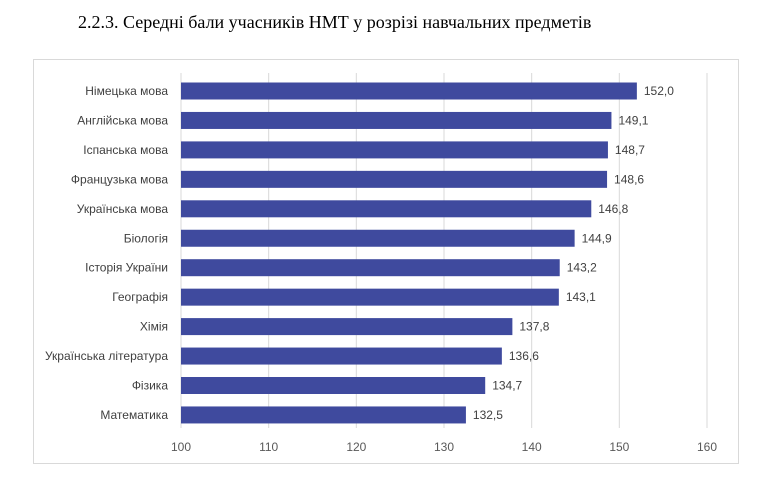 The width and height of the screenshot is (770, 489). What do you see at coordinates (619, 447) in the screenshot?
I see `x-tick-label: 150` at bounding box center [619, 447].